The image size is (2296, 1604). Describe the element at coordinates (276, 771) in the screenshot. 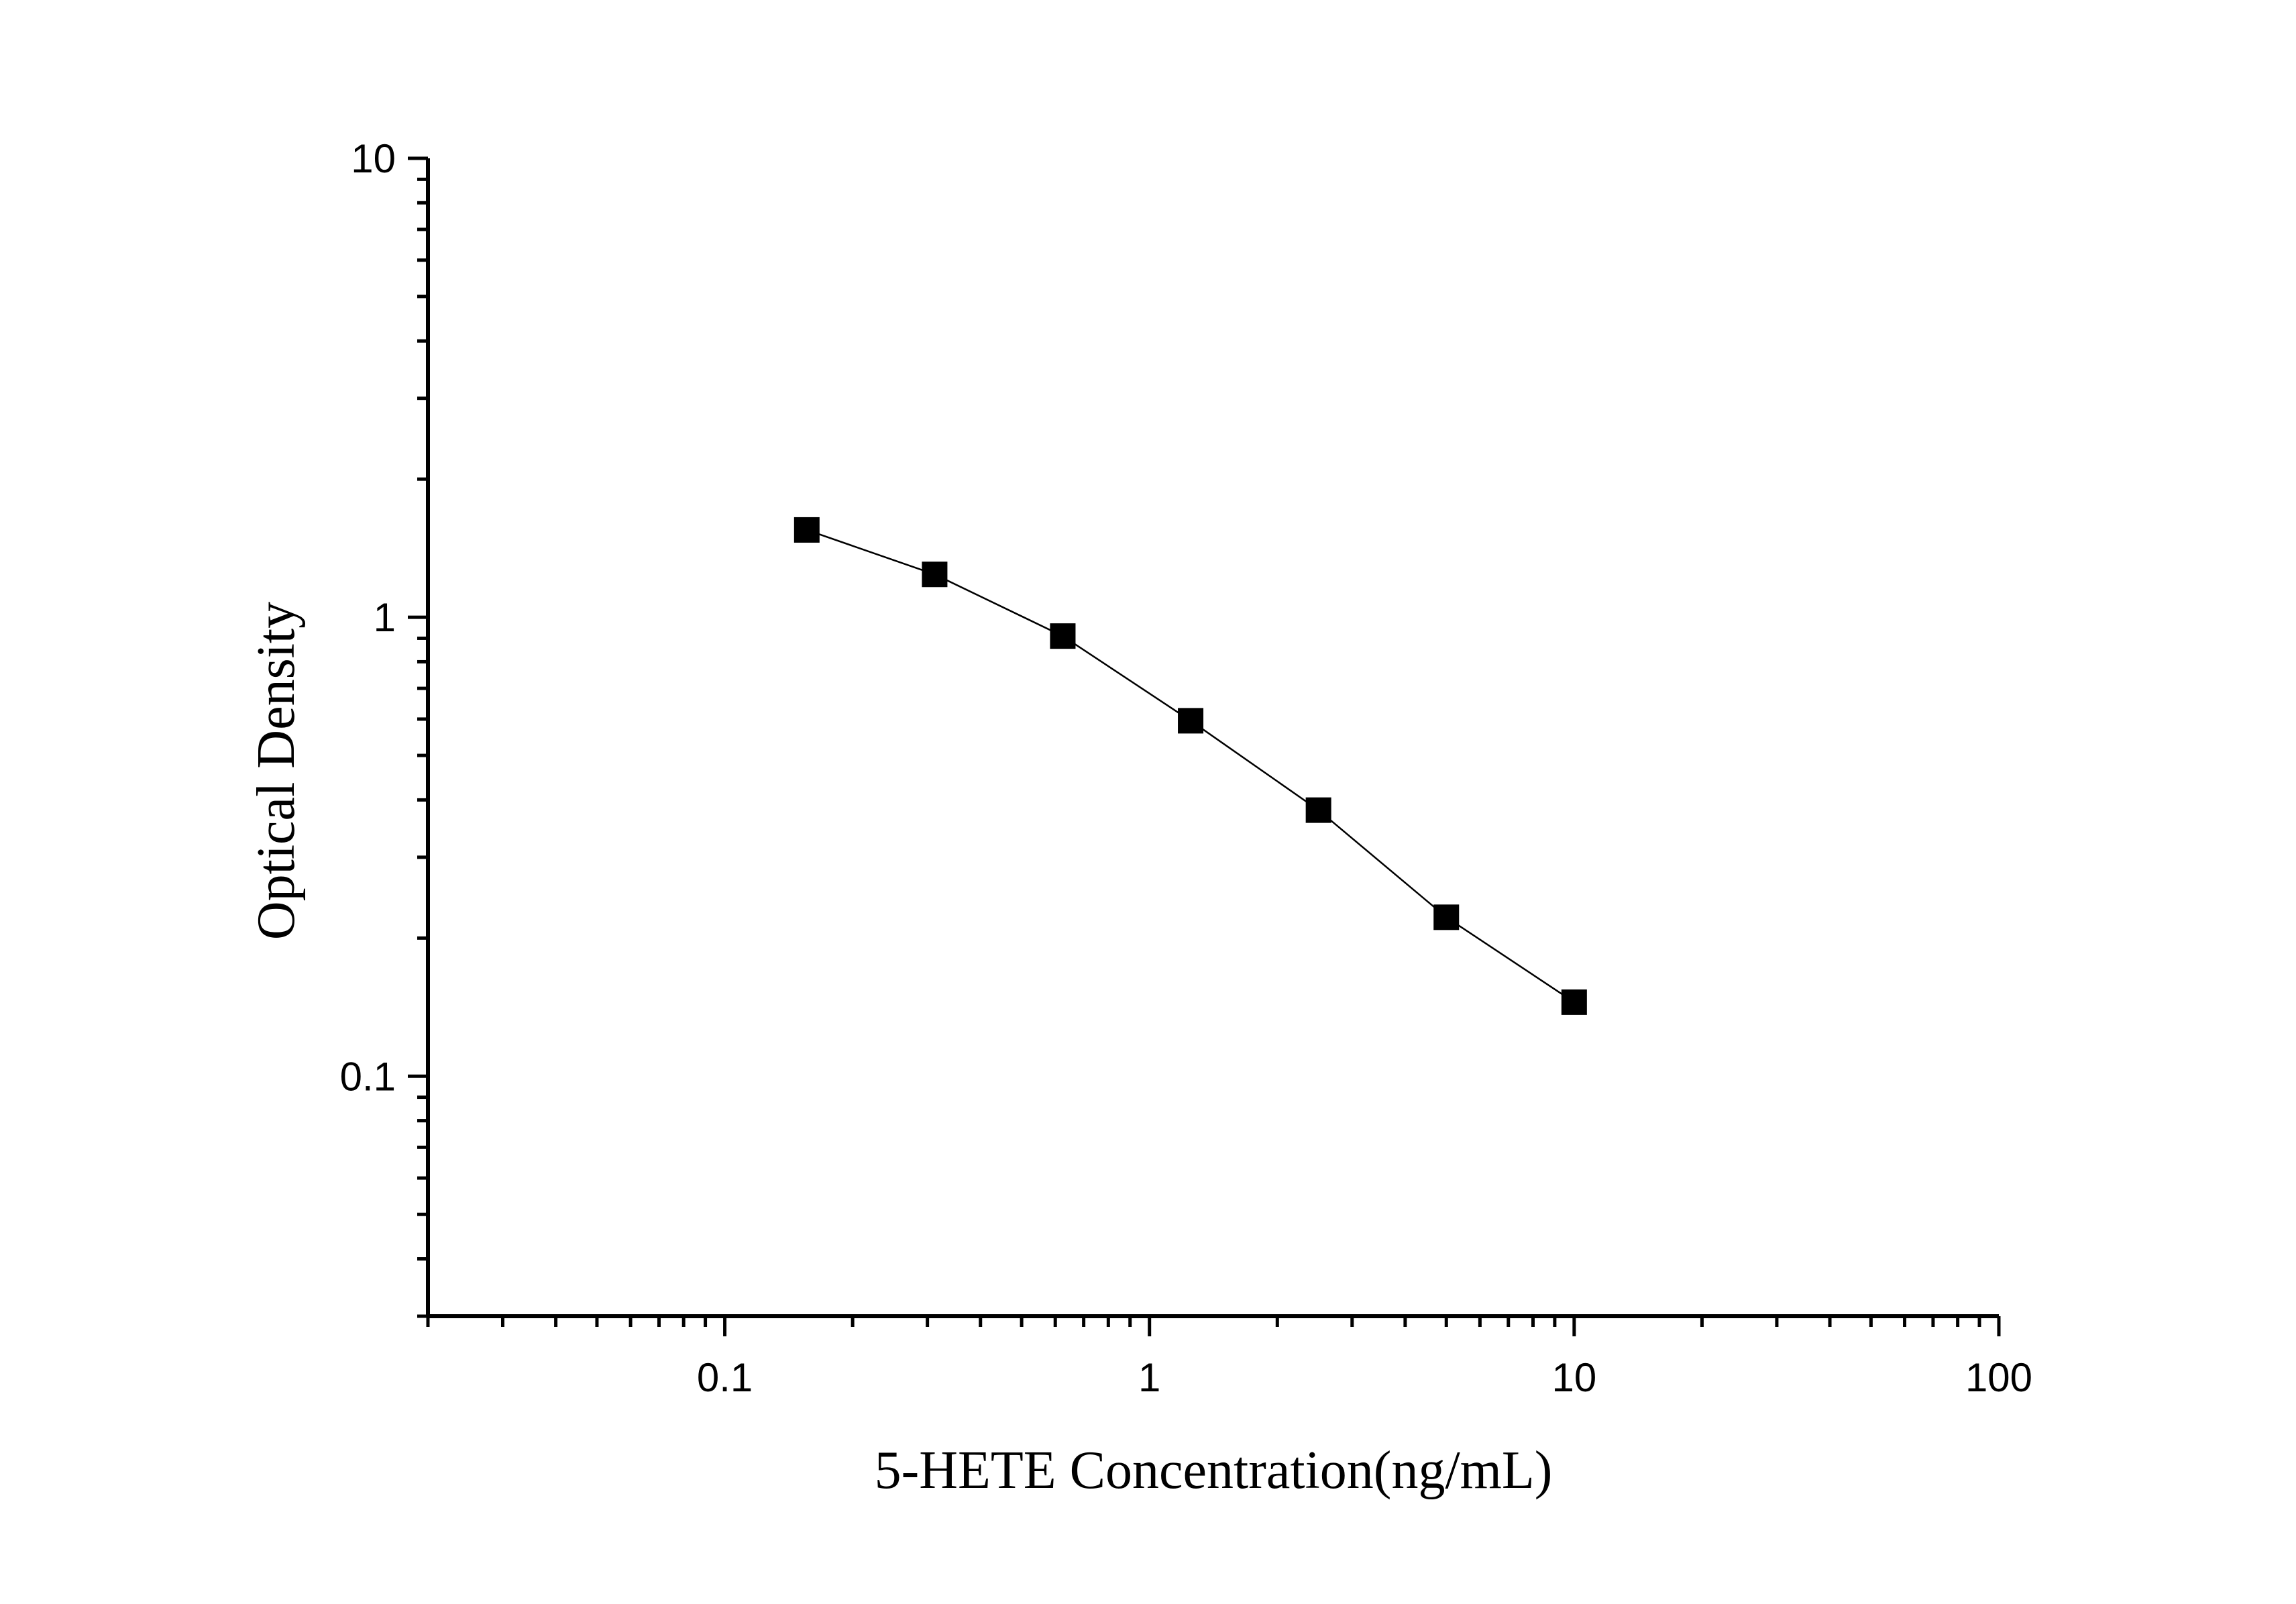

I see `y-axis-label: Optical Density` at that location.